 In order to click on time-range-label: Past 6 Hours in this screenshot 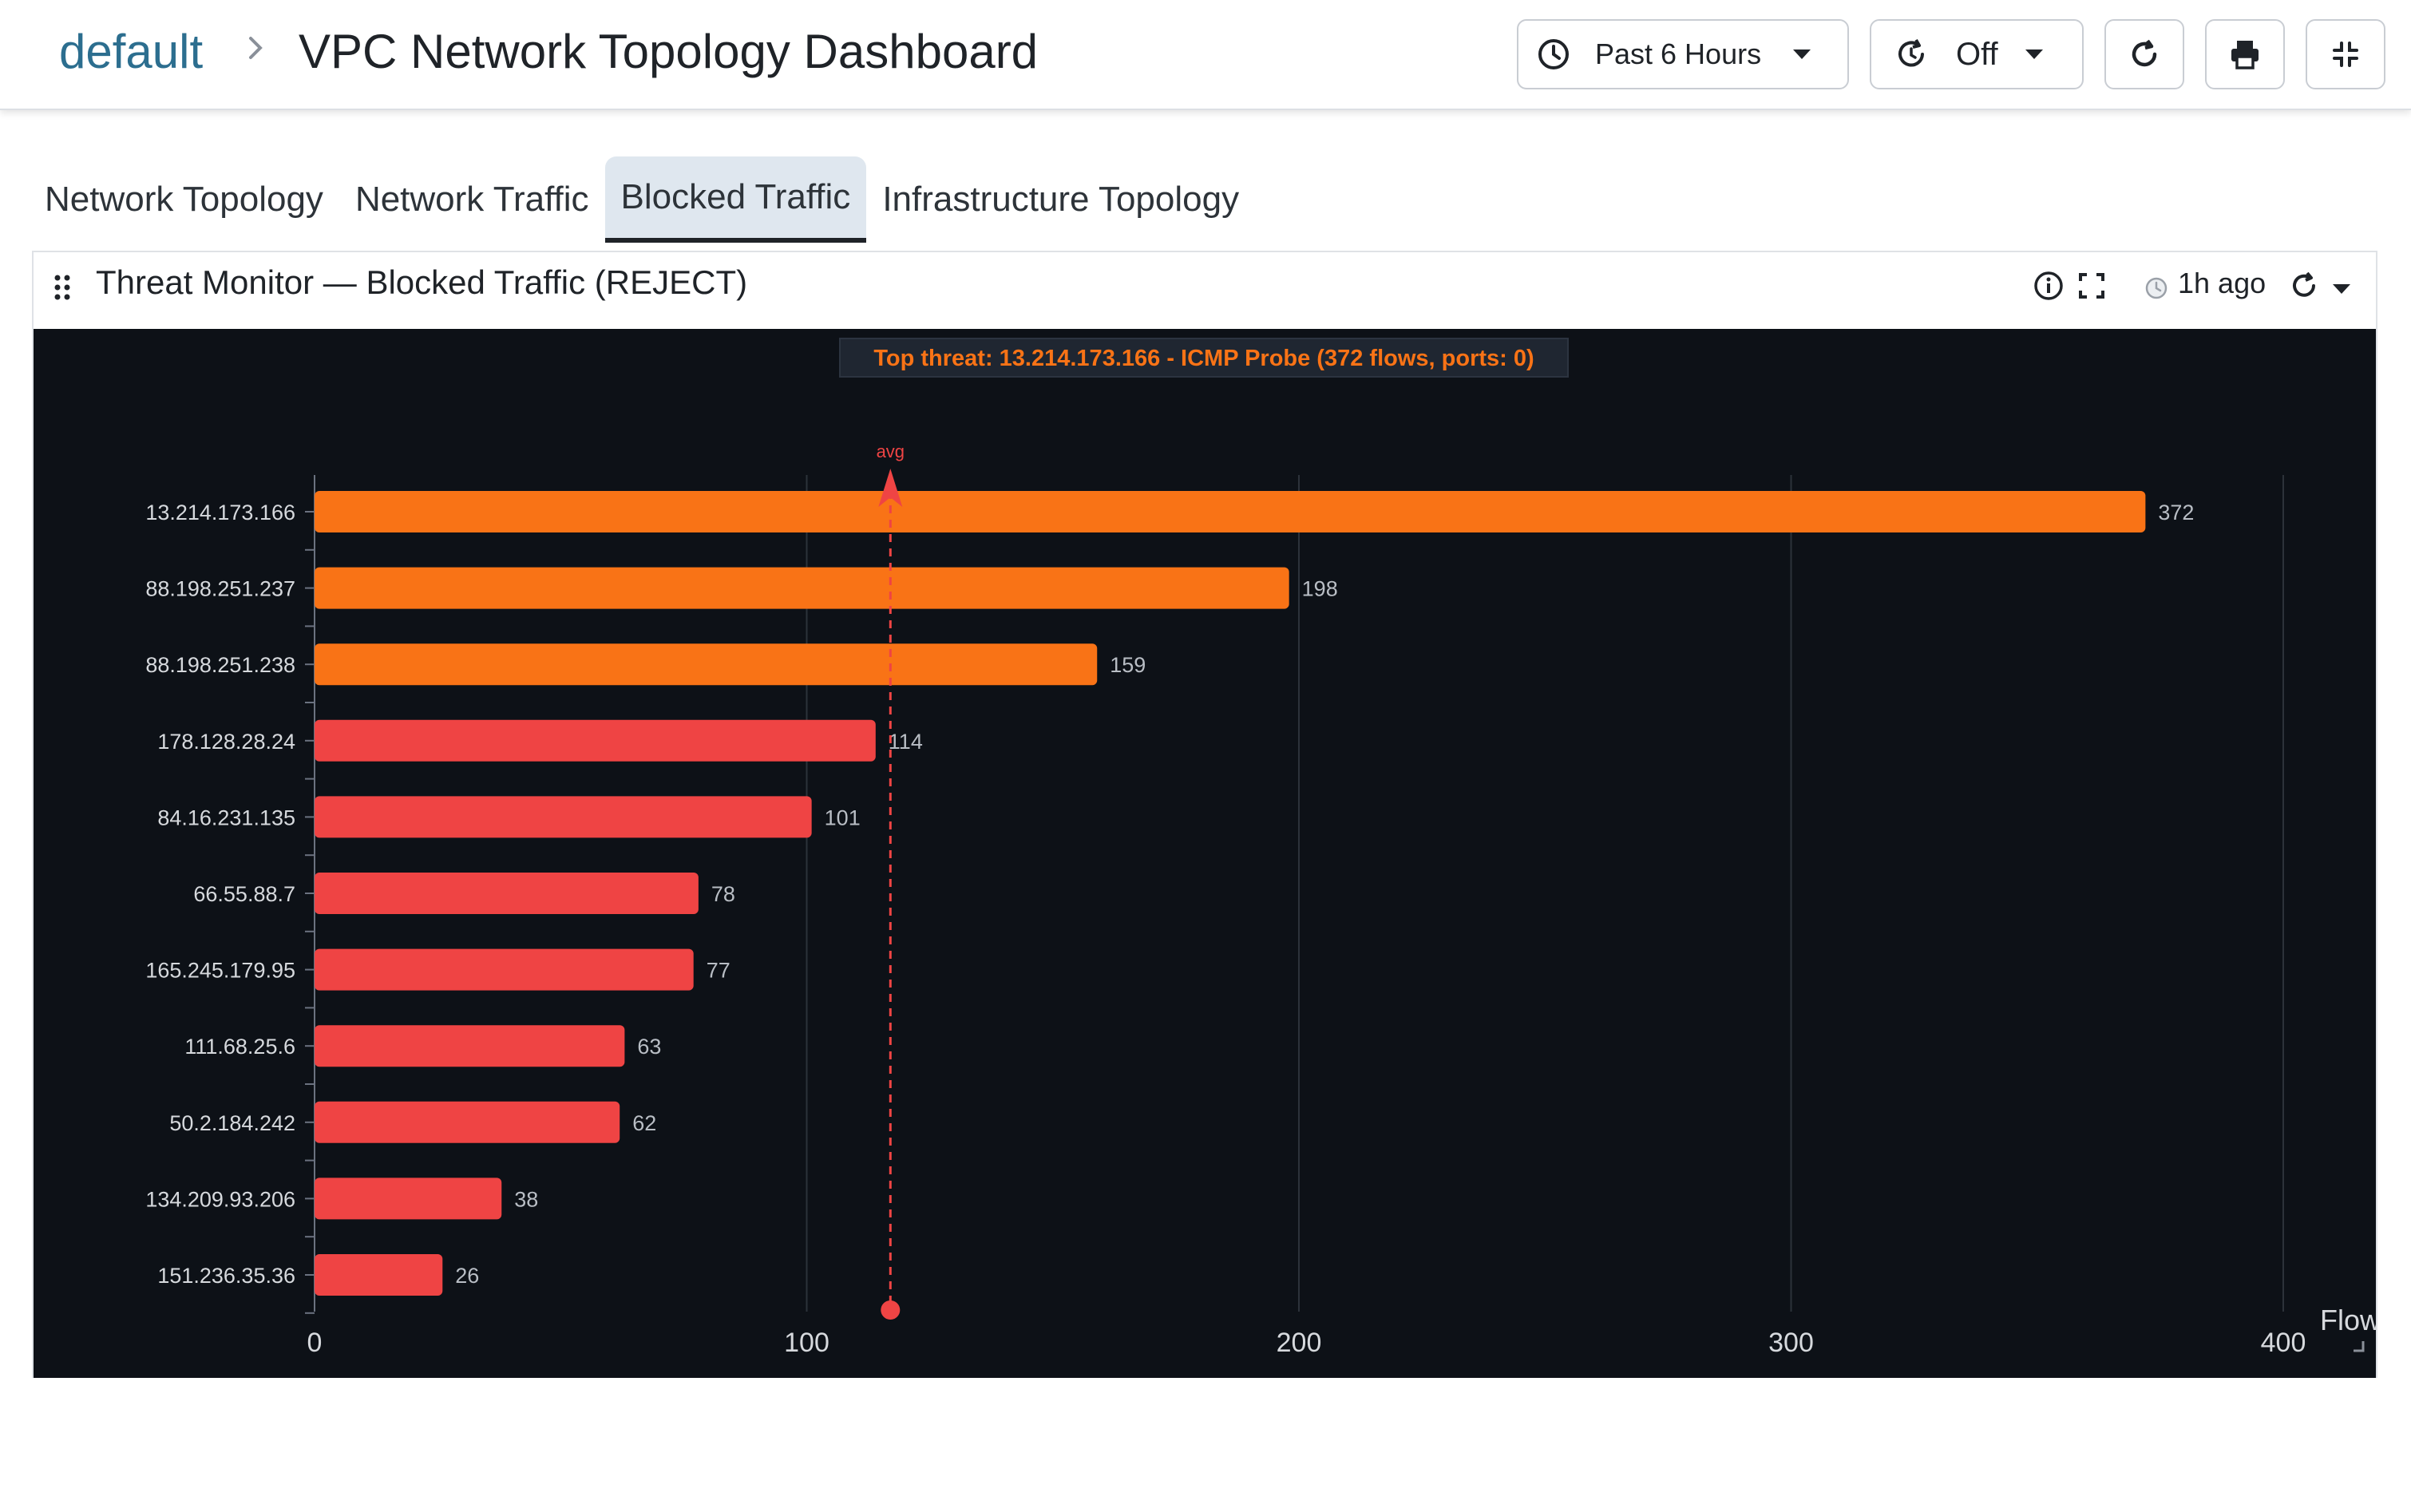, I will do `click(1679, 54)`.